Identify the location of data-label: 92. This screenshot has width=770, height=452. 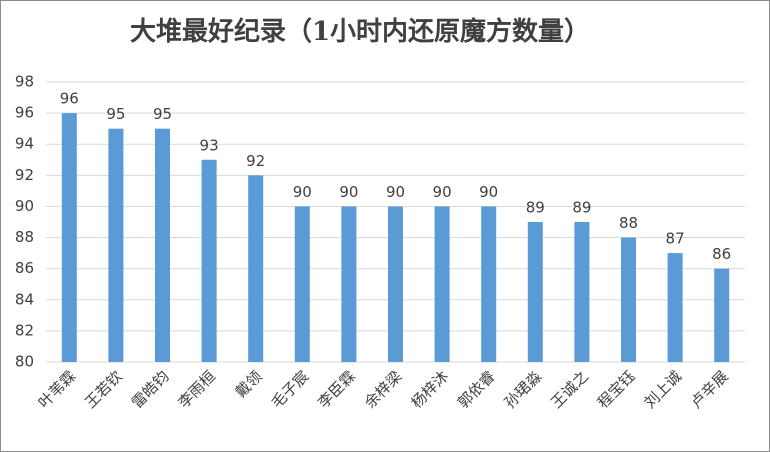
(255, 161).